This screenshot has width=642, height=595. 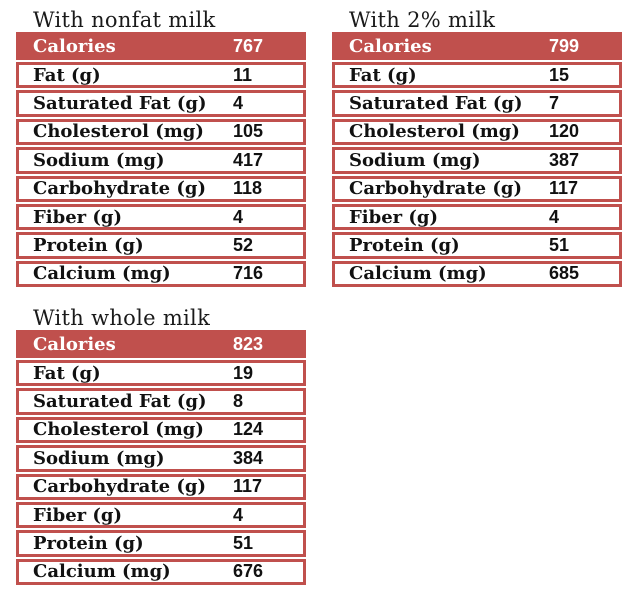 What do you see at coordinates (248, 188) in the screenshot?
I see `row-value: 118` at bounding box center [248, 188].